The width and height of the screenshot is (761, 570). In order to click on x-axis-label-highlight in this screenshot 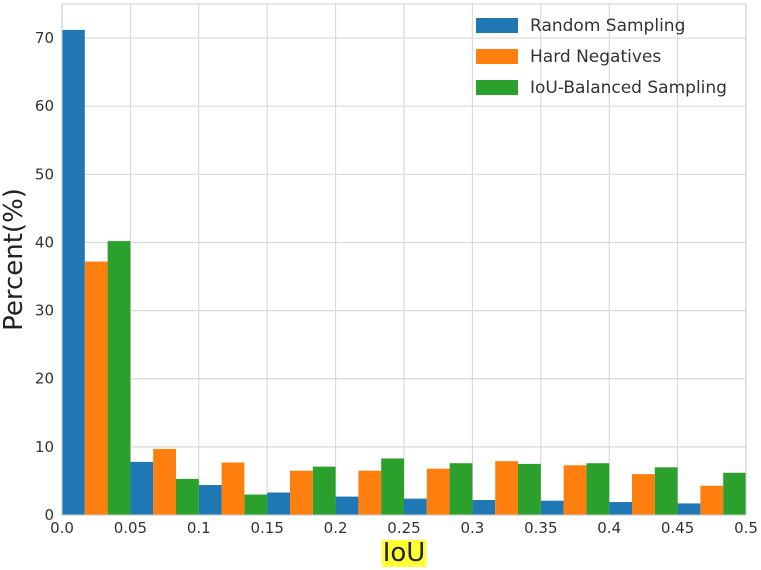, I will do `click(404, 553)`.